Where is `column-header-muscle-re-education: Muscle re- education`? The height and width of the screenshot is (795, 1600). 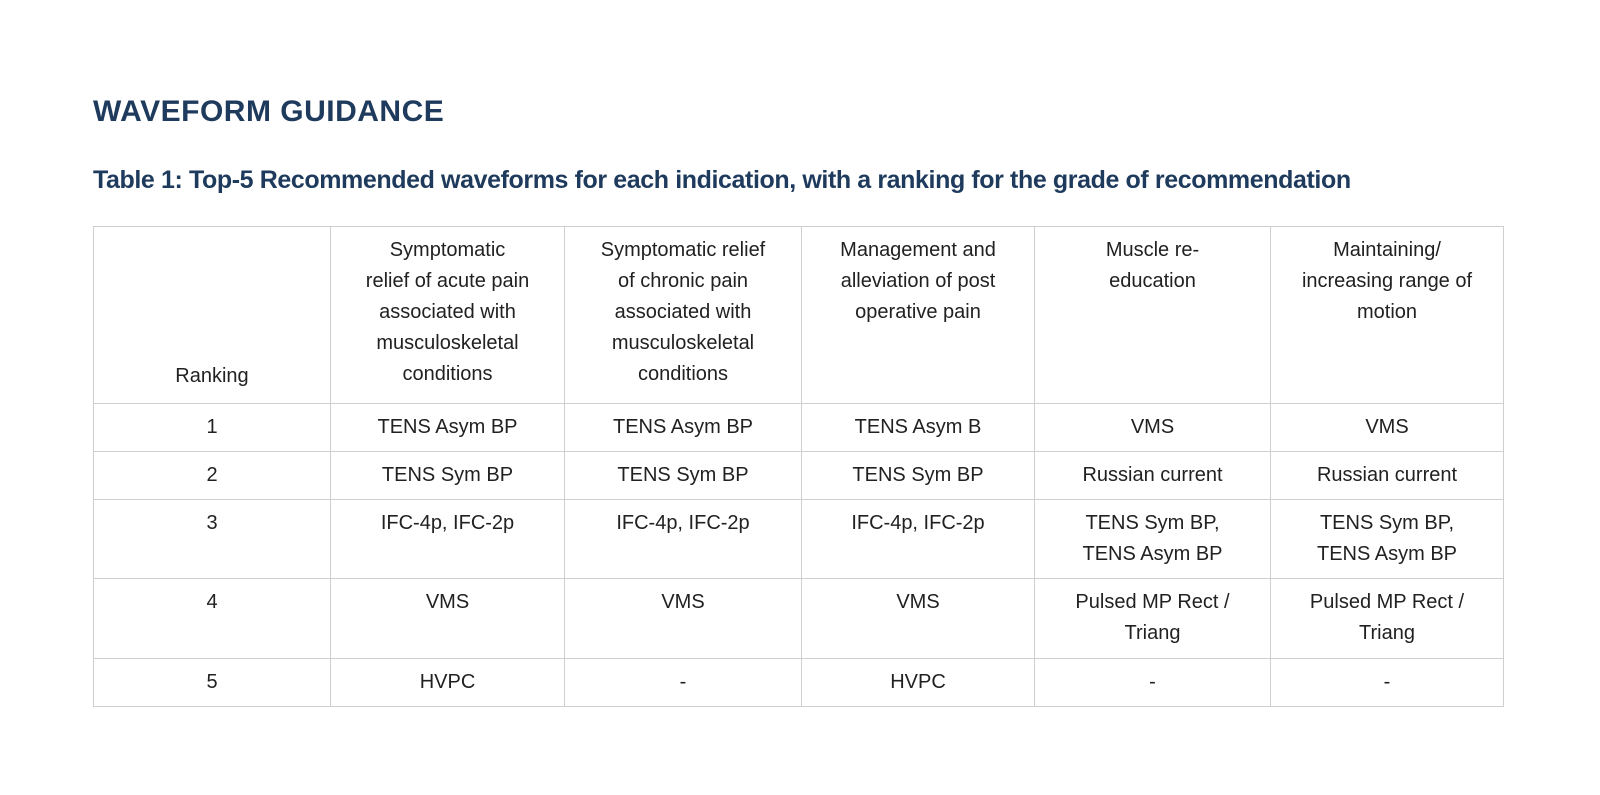
column-header-muscle-re-education: Muscle re- education is located at coordinates (1152, 315).